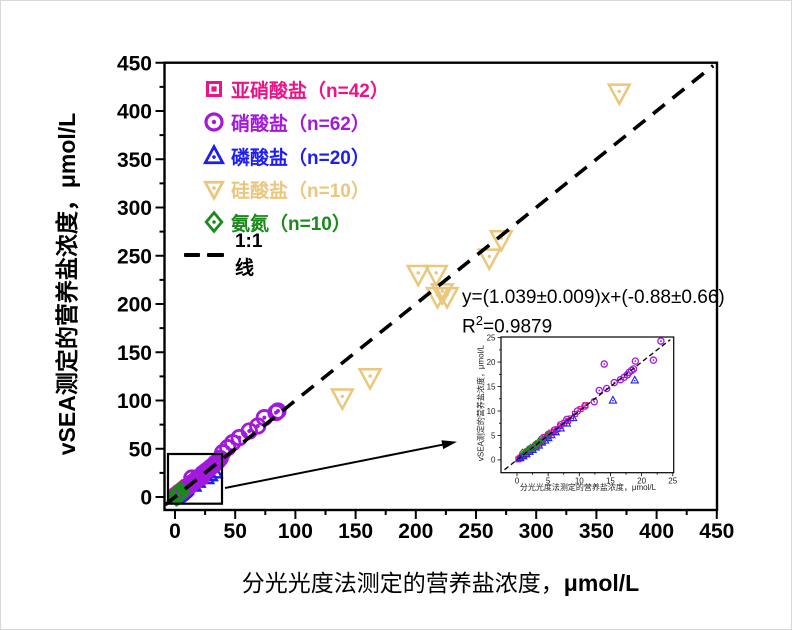  Describe the element at coordinates (134, 208) in the screenshot. I see `y-tick-label: 300` at that location.